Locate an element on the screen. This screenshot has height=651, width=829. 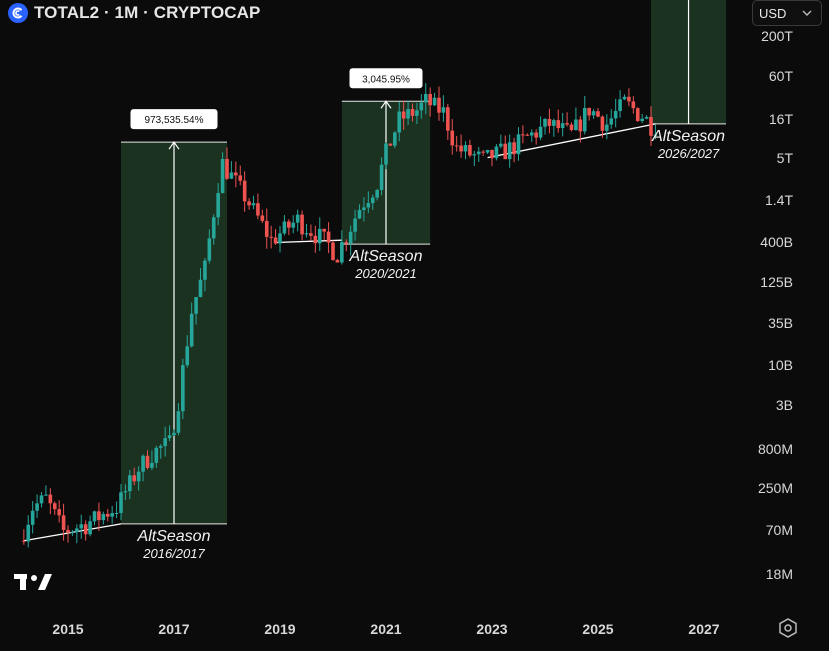
y-tick-label: 60T is located at coordinates (781, 76).